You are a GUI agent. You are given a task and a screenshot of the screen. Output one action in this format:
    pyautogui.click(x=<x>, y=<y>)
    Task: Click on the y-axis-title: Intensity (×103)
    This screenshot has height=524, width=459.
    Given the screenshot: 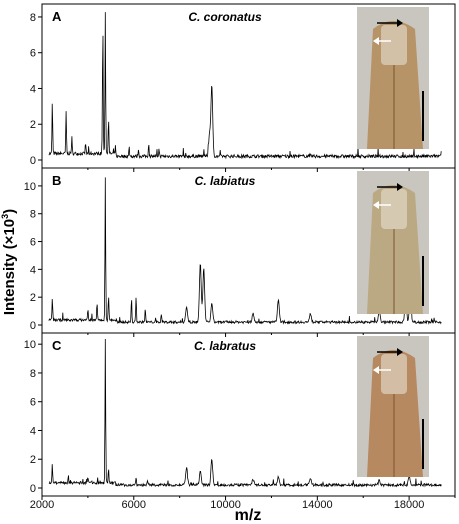 What is the action you would take?
    pyautogui.click(x=9, y=262)
    